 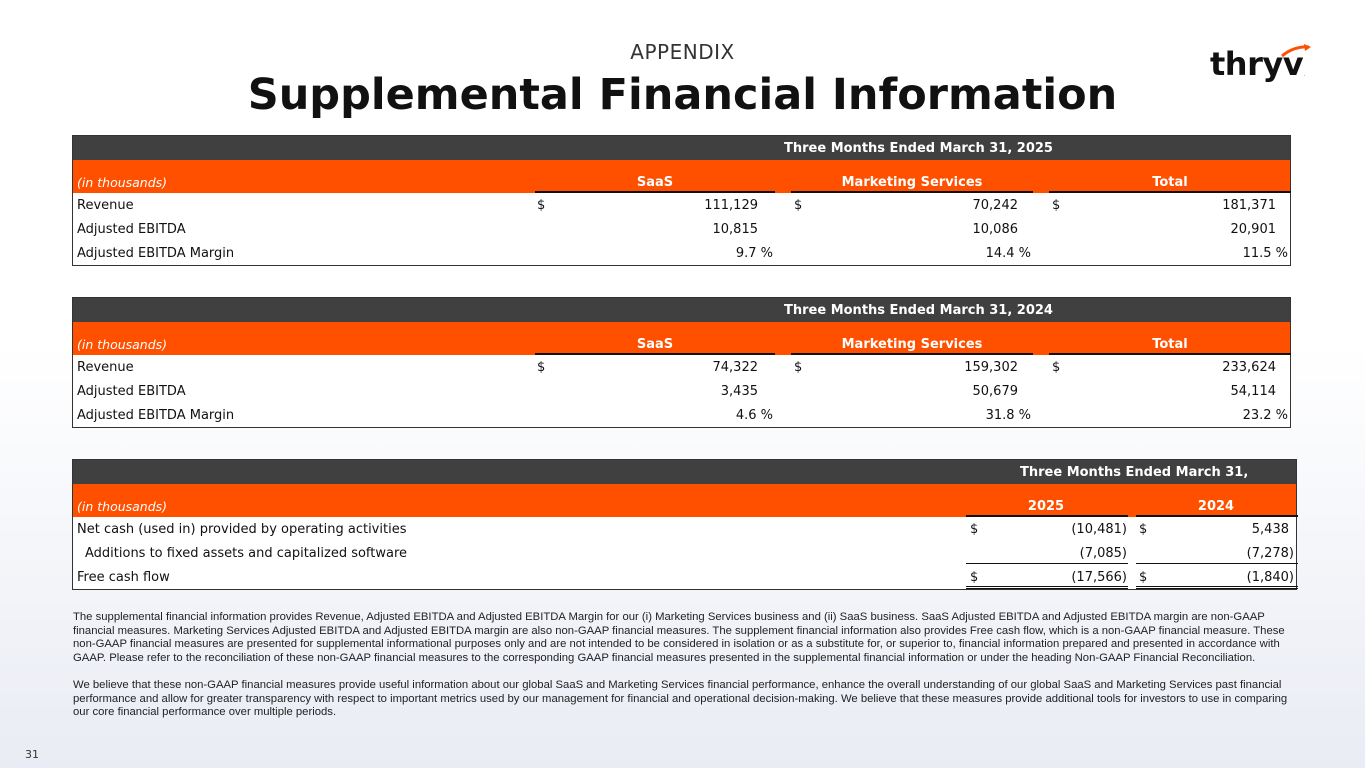 I want to click on table-period-header: Three Months Ended March 31, 2024, so click(x=681, y=310).